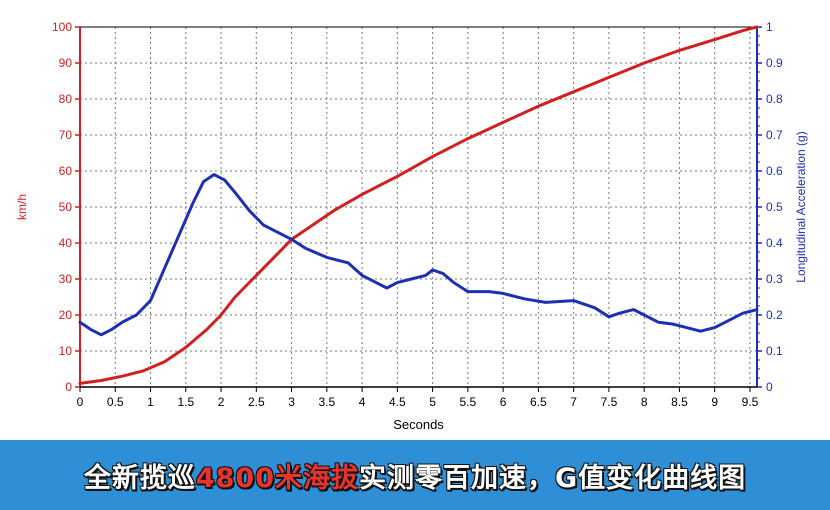  What do you see at coordinates (66, 243) in the screenshot?
I see `y-left-tick-label: 40` at bounding box center [66, 243].